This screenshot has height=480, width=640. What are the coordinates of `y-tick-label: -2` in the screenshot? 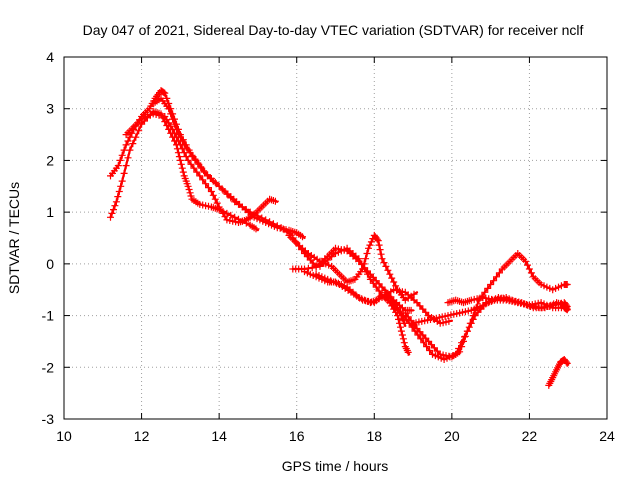 It's located at (48, 367).